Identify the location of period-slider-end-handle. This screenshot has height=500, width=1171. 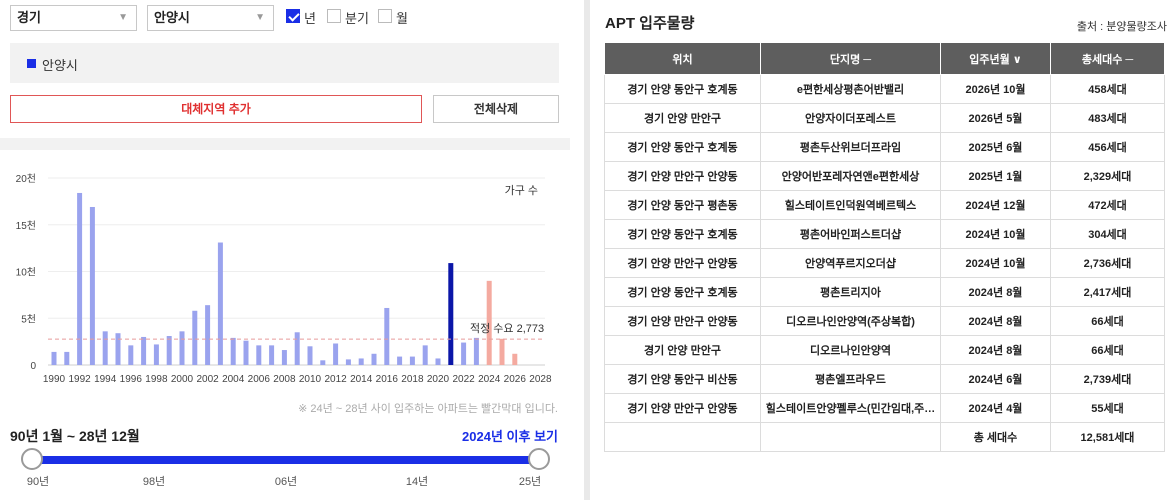
(539, 459).